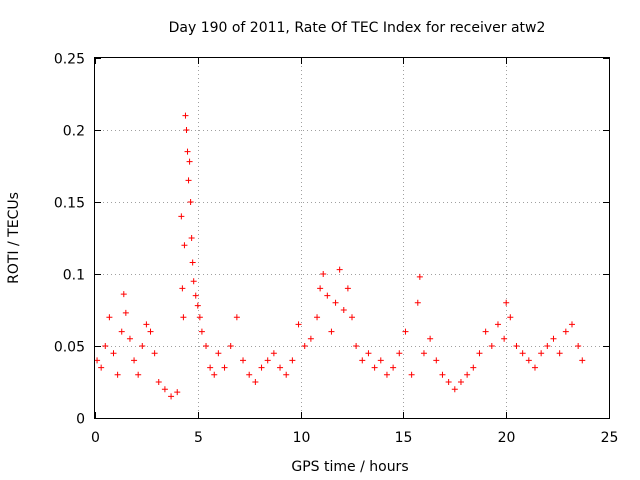  I want to click on x-tick-label: 15, so click(404, 438).